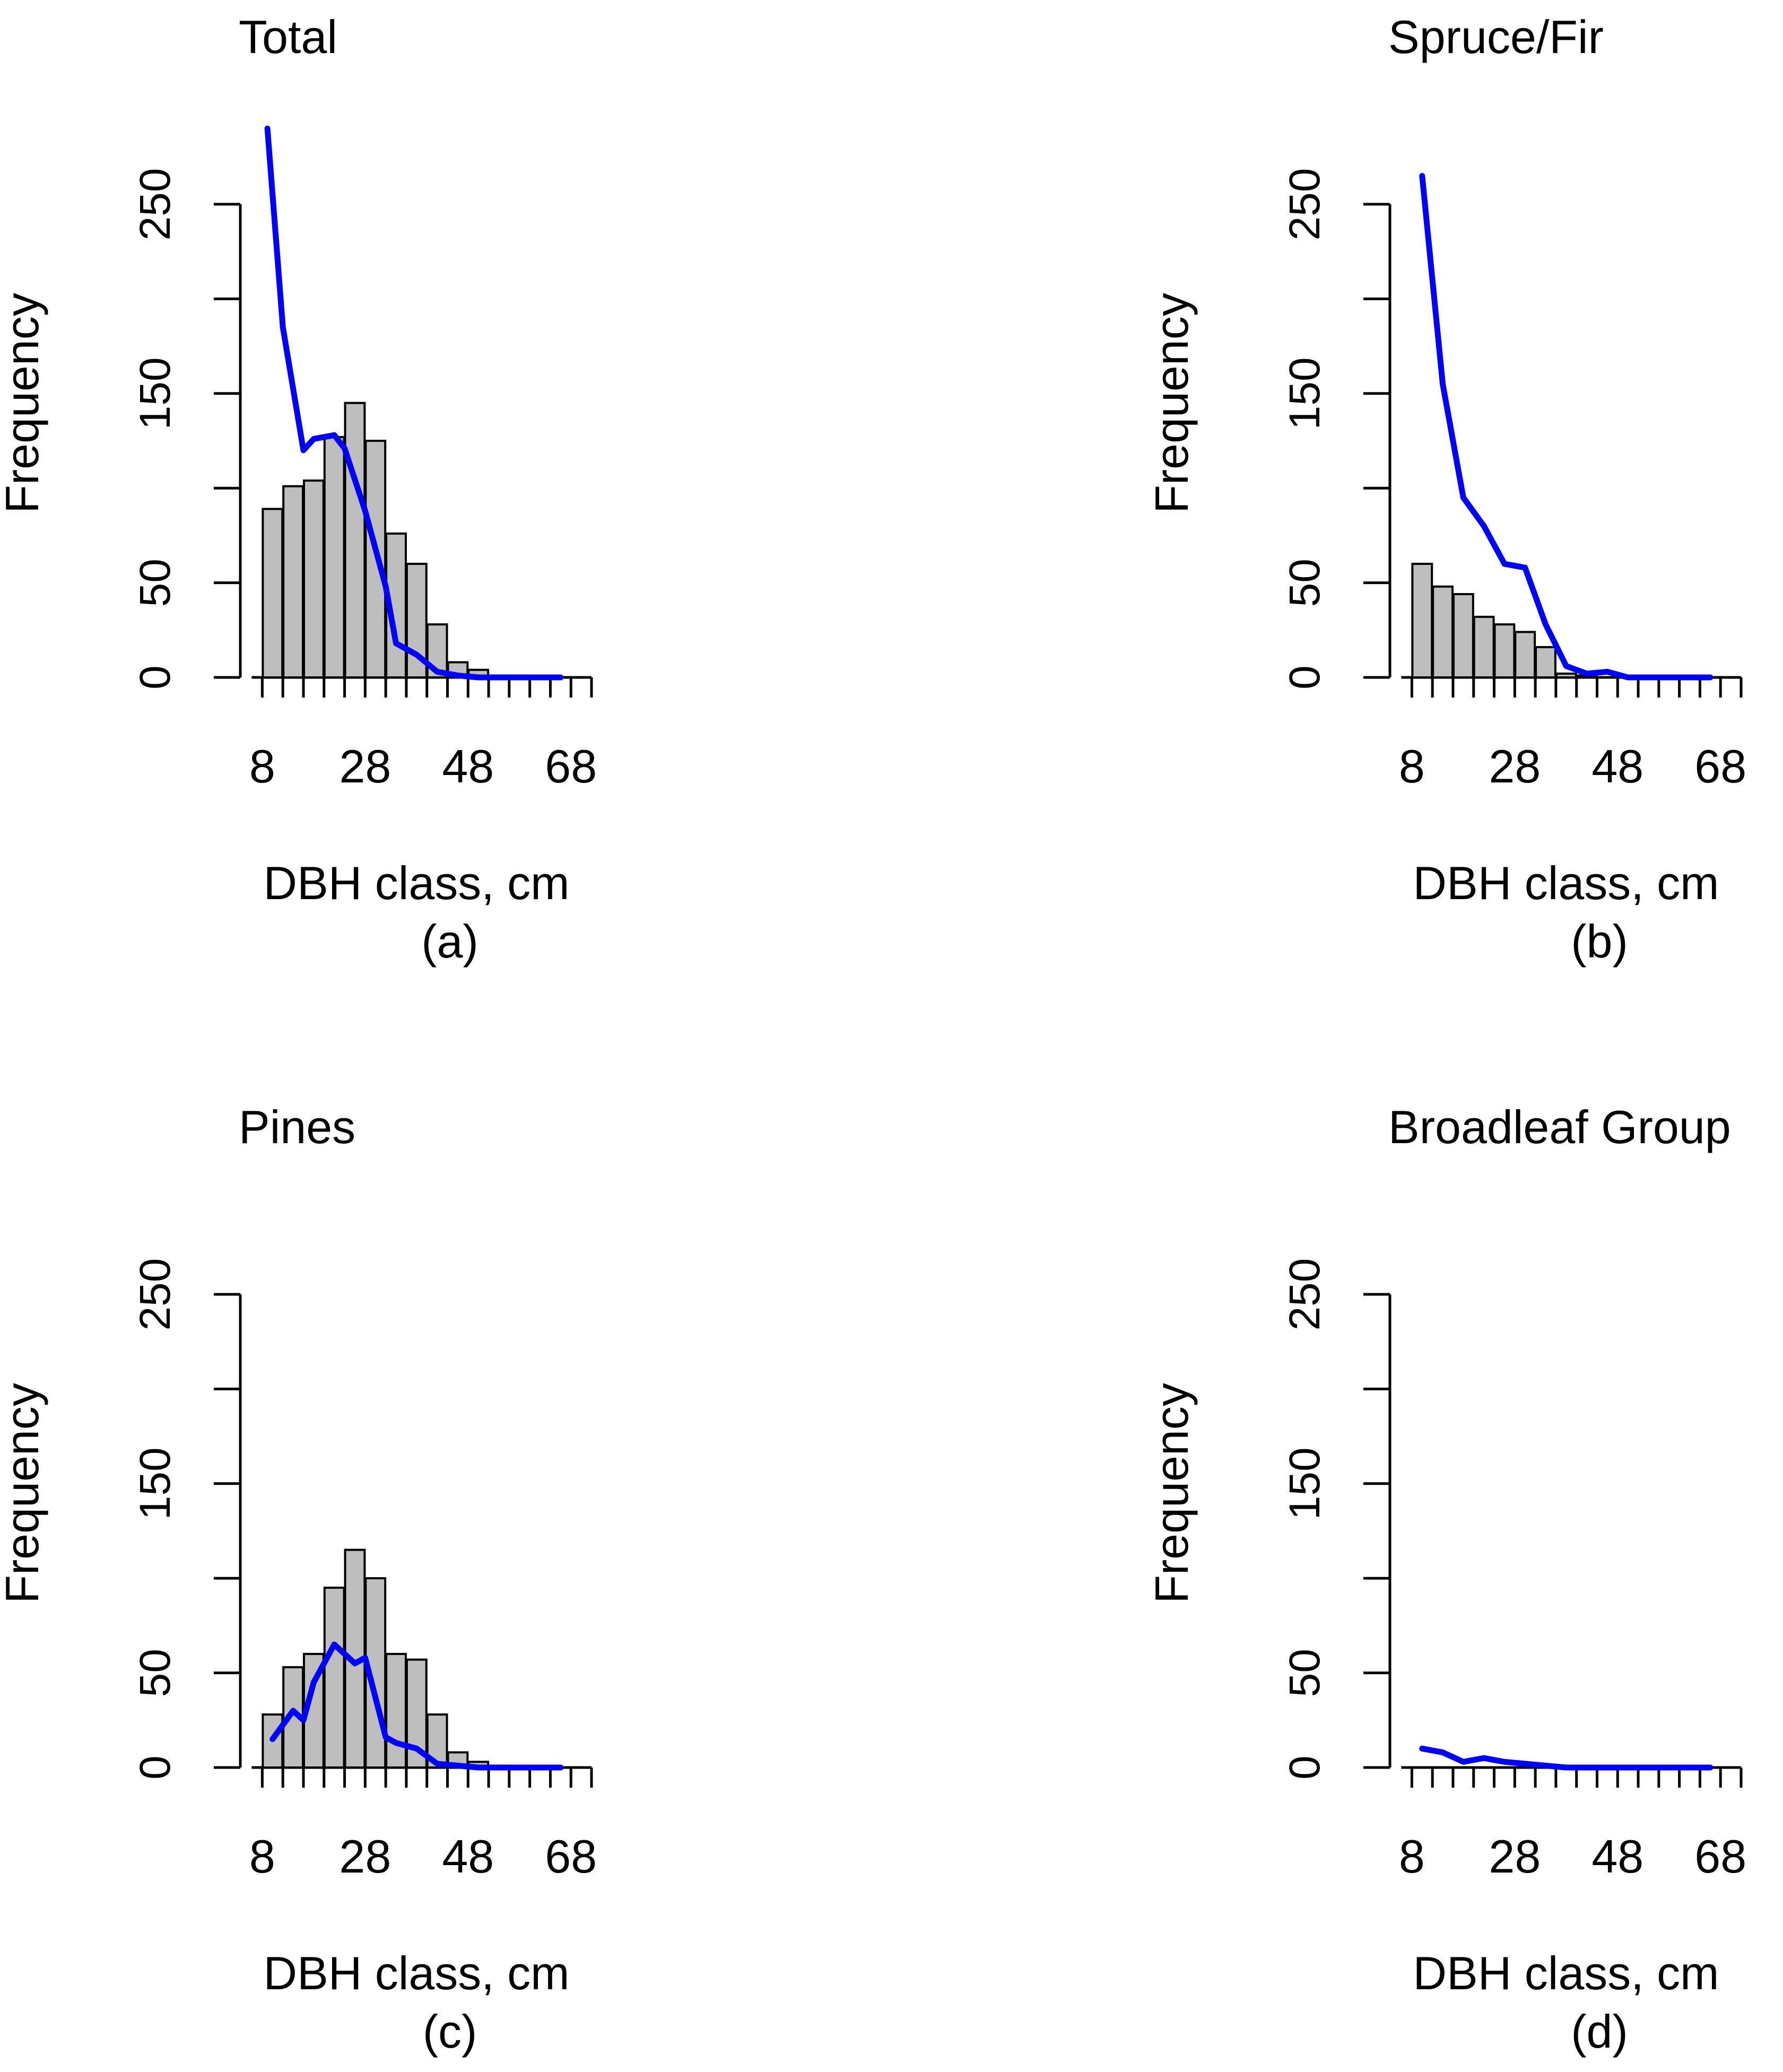 The height and width of the screenshot is (2072, 1783). Describe the element at coordinates (288, 37) in the screenshot. I see `chart-title: Total` at that location.